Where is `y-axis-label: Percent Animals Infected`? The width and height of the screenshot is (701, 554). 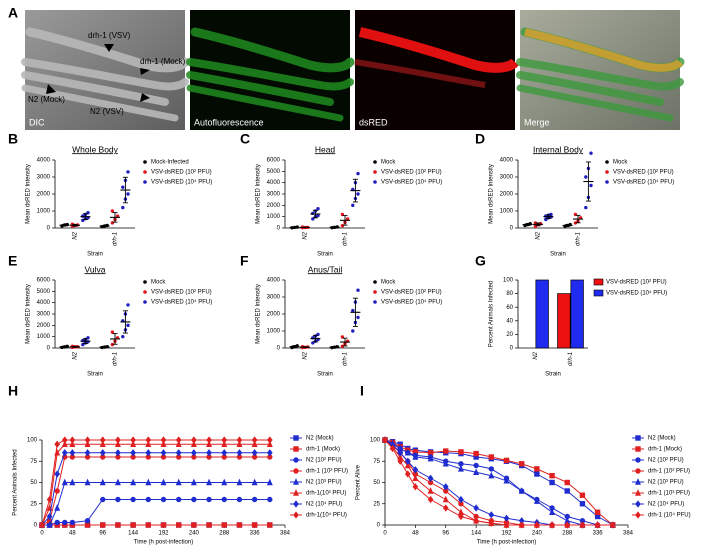
y-axis-label: Percent Animals Infected is located at coordinates (492, 314).